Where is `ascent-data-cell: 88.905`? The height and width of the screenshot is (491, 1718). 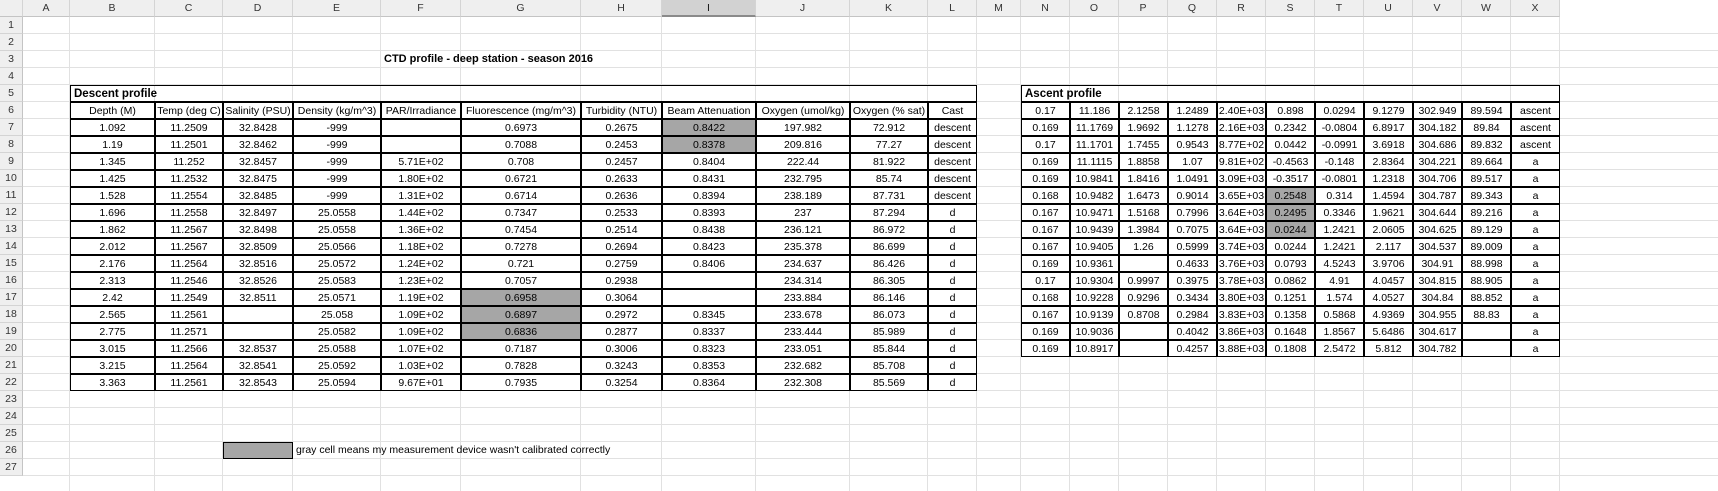 ascent-data-cell: 88.905 is located at coordinates (1486, 280).